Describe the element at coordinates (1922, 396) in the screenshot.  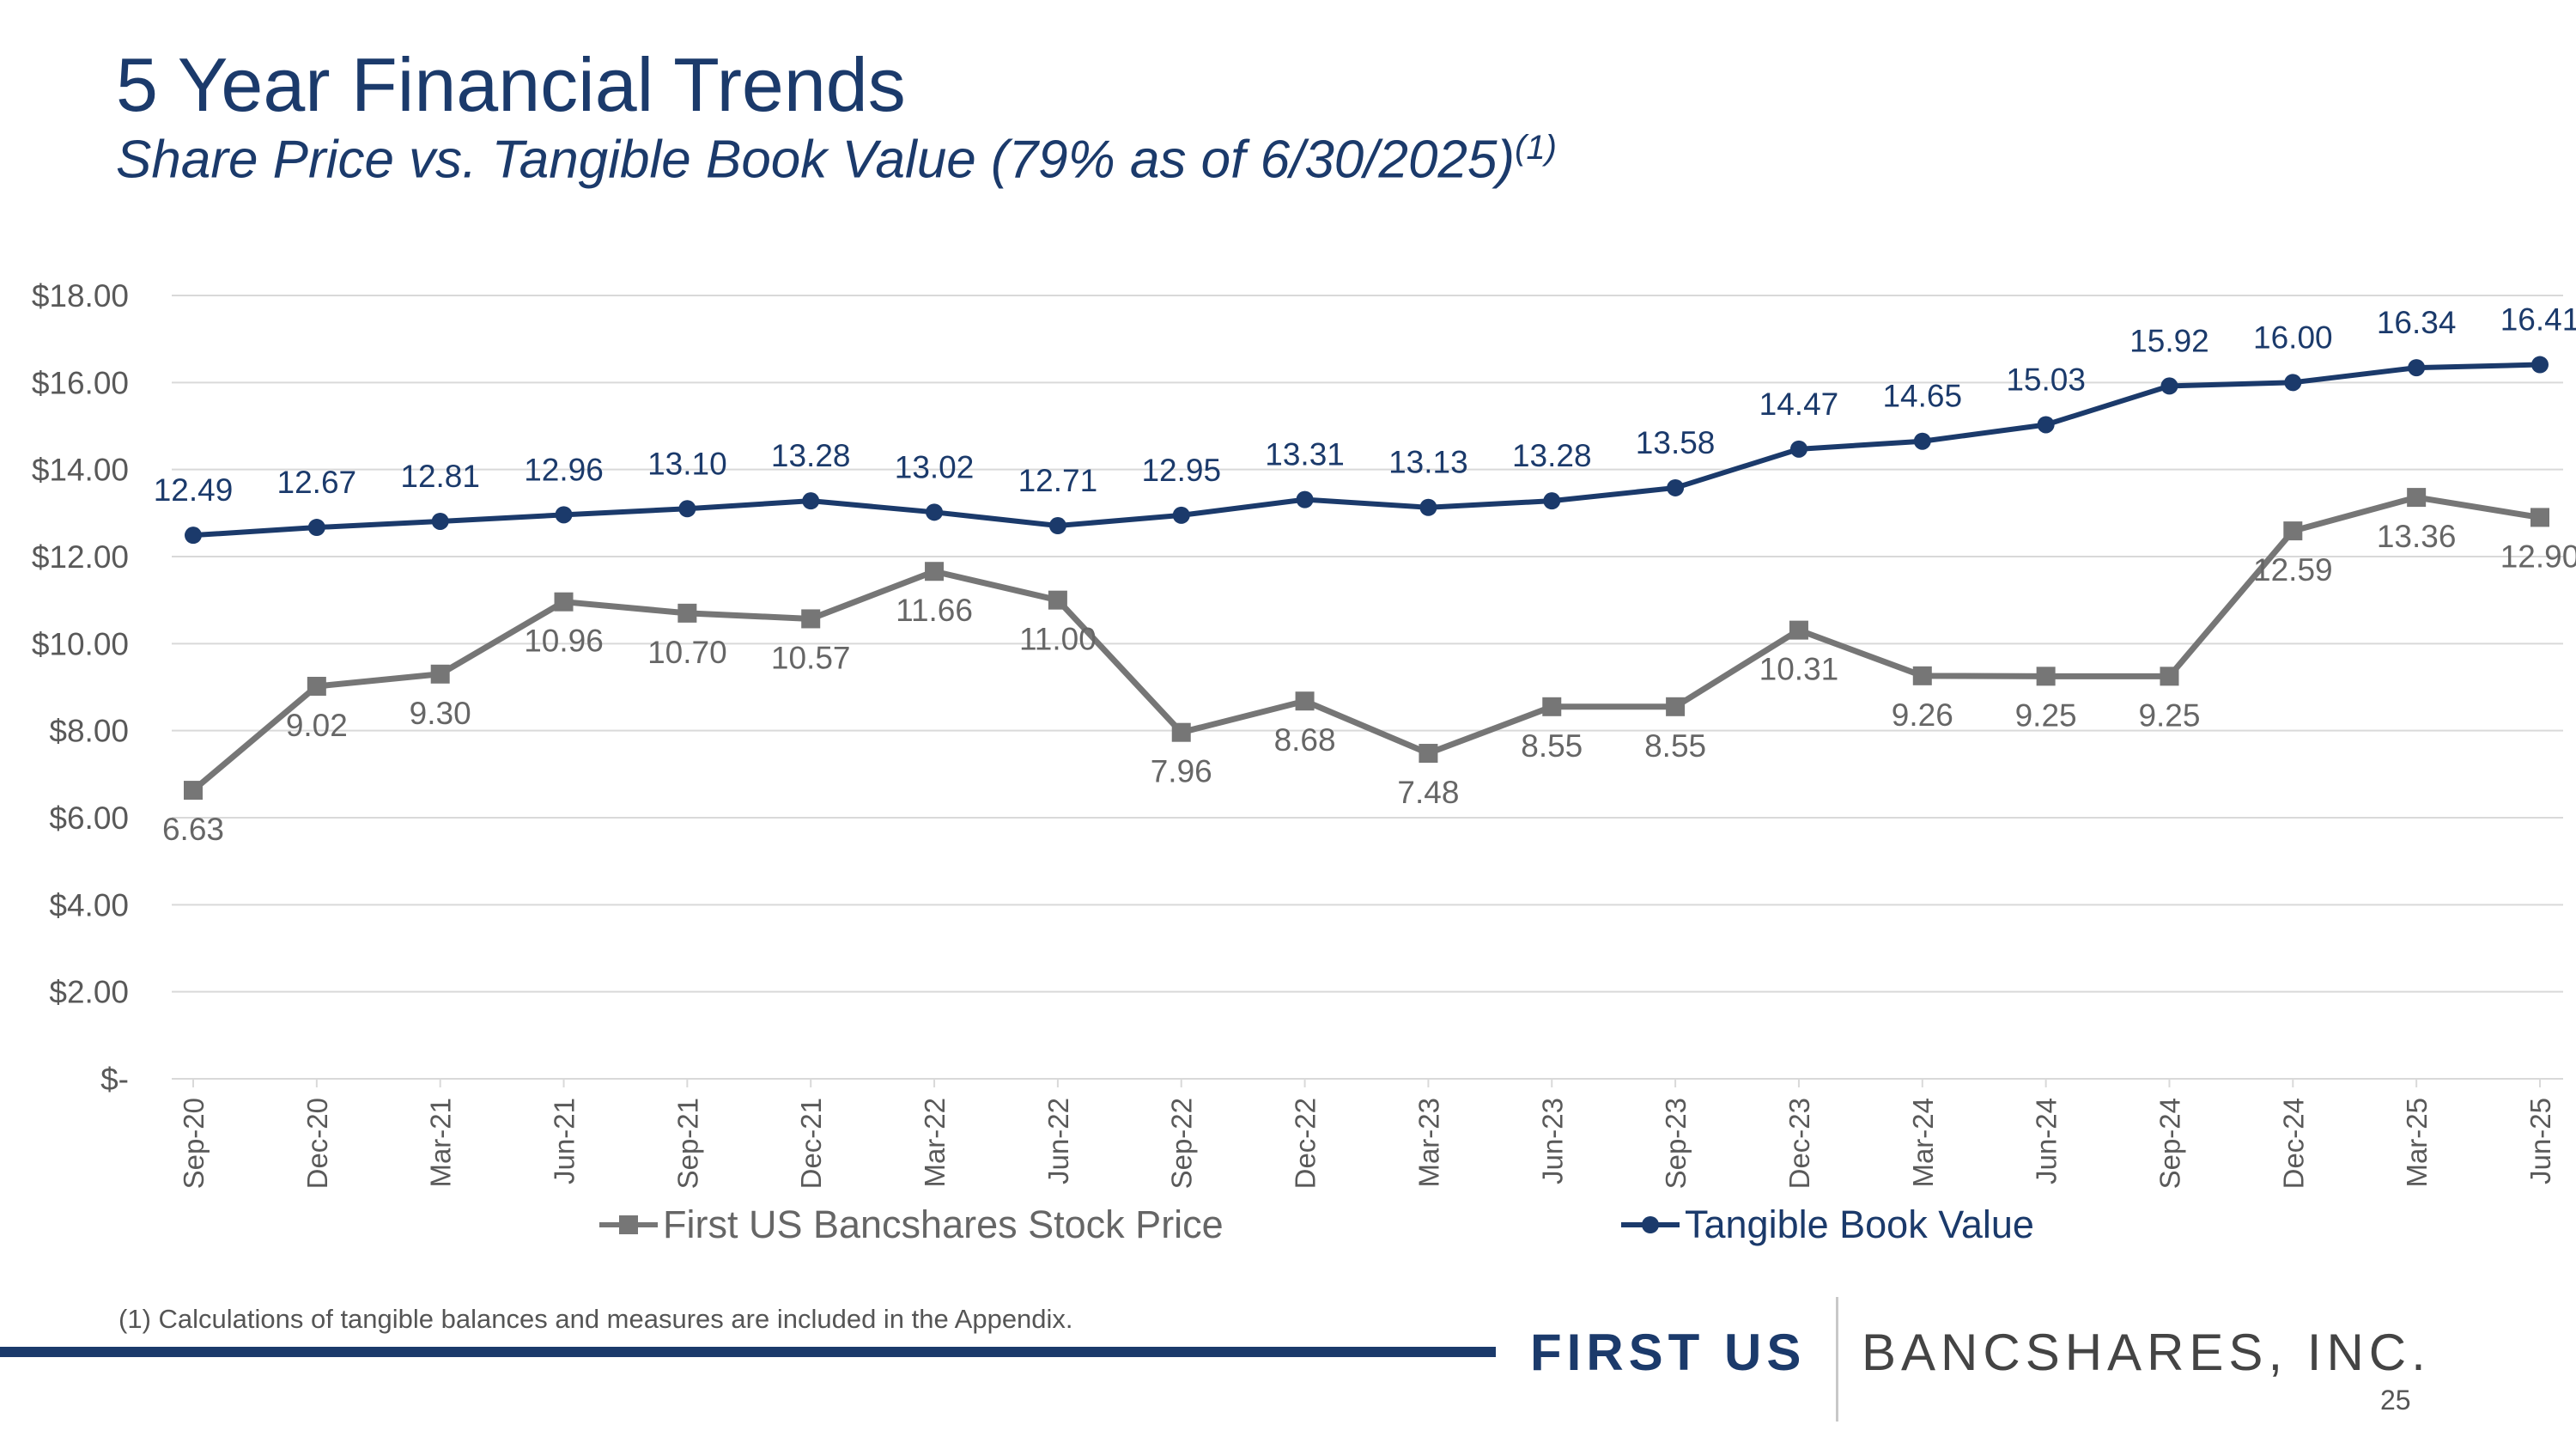
I see `data-label: 14.65` at that location.